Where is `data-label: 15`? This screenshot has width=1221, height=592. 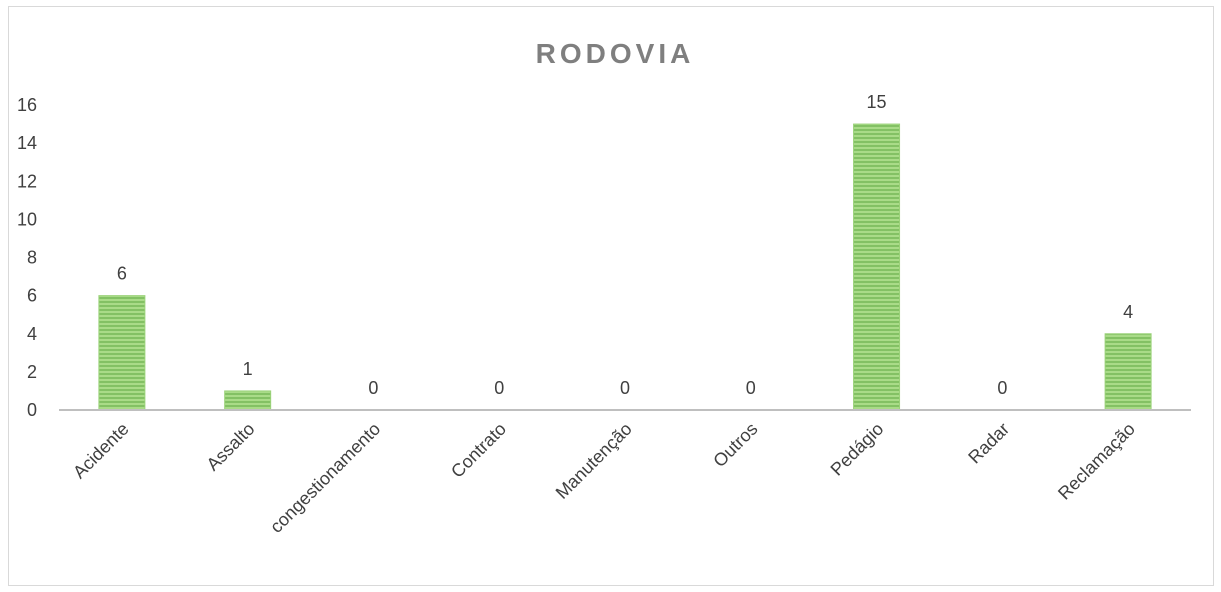 data-label: 15 is located at coordinates (877, 102).